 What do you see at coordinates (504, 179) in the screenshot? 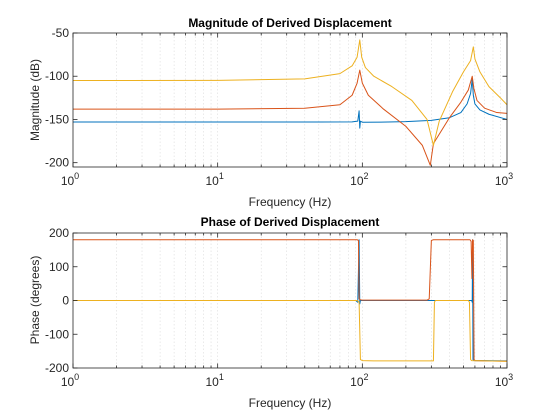
I see `magnitude-x-tick-label: 10³` at bounding box center [504, 179].